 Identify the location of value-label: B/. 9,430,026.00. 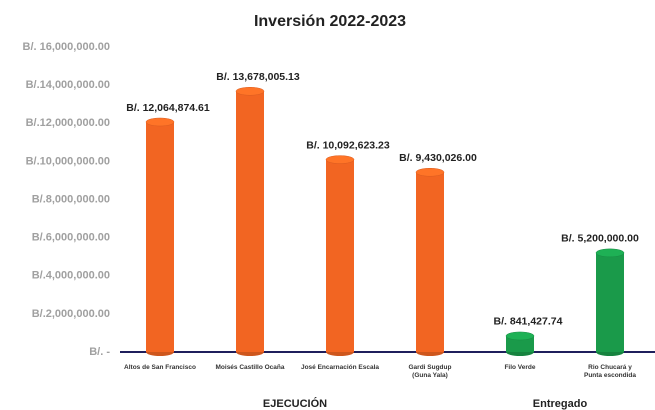
(438, 158).